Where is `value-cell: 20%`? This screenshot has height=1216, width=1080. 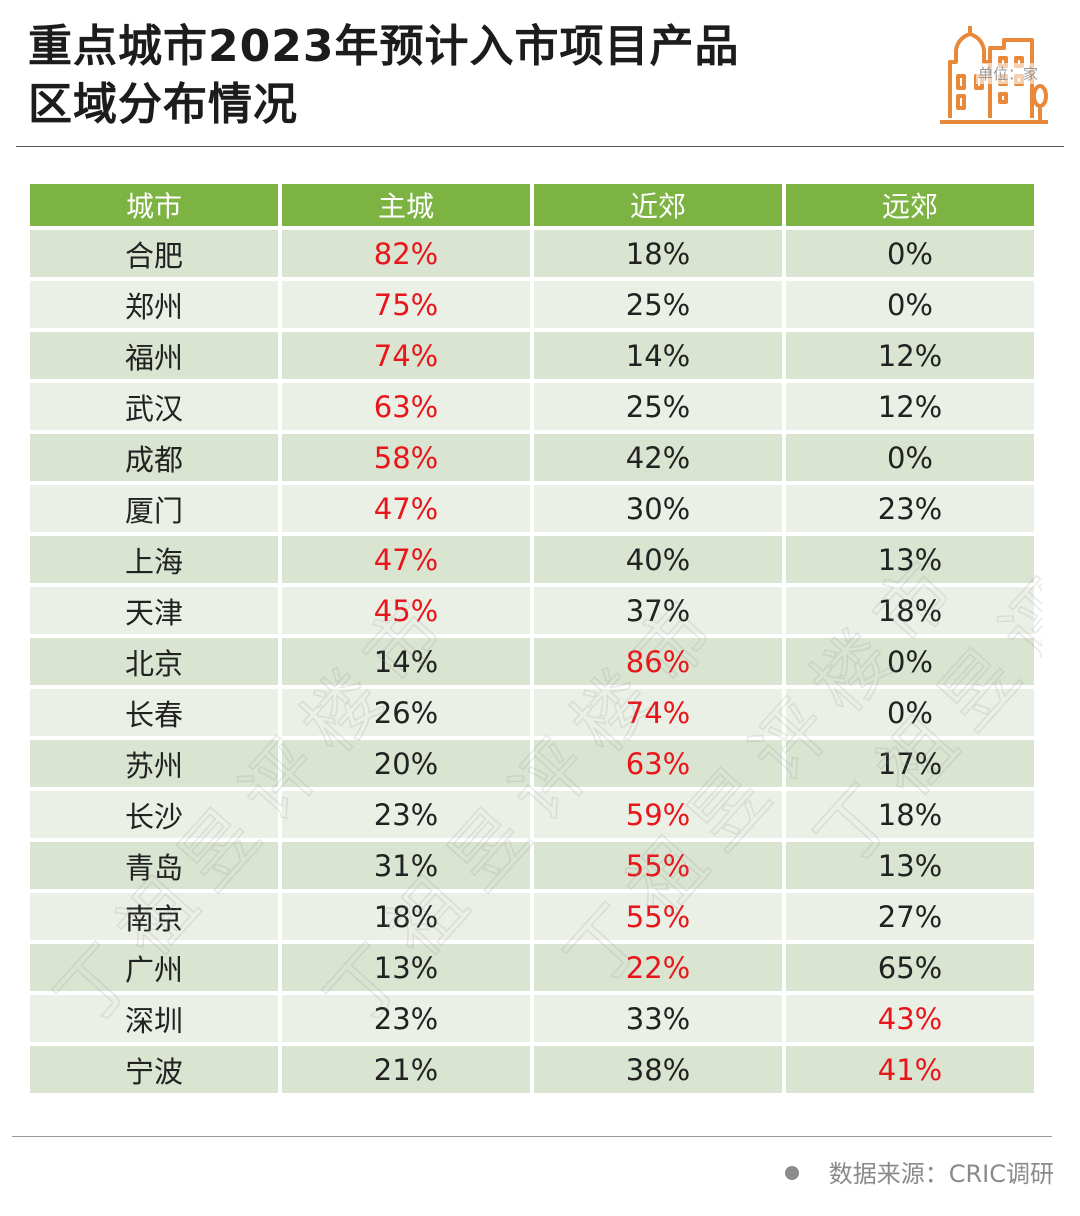 value-cell: 20% is located at coordinates (406, 763).